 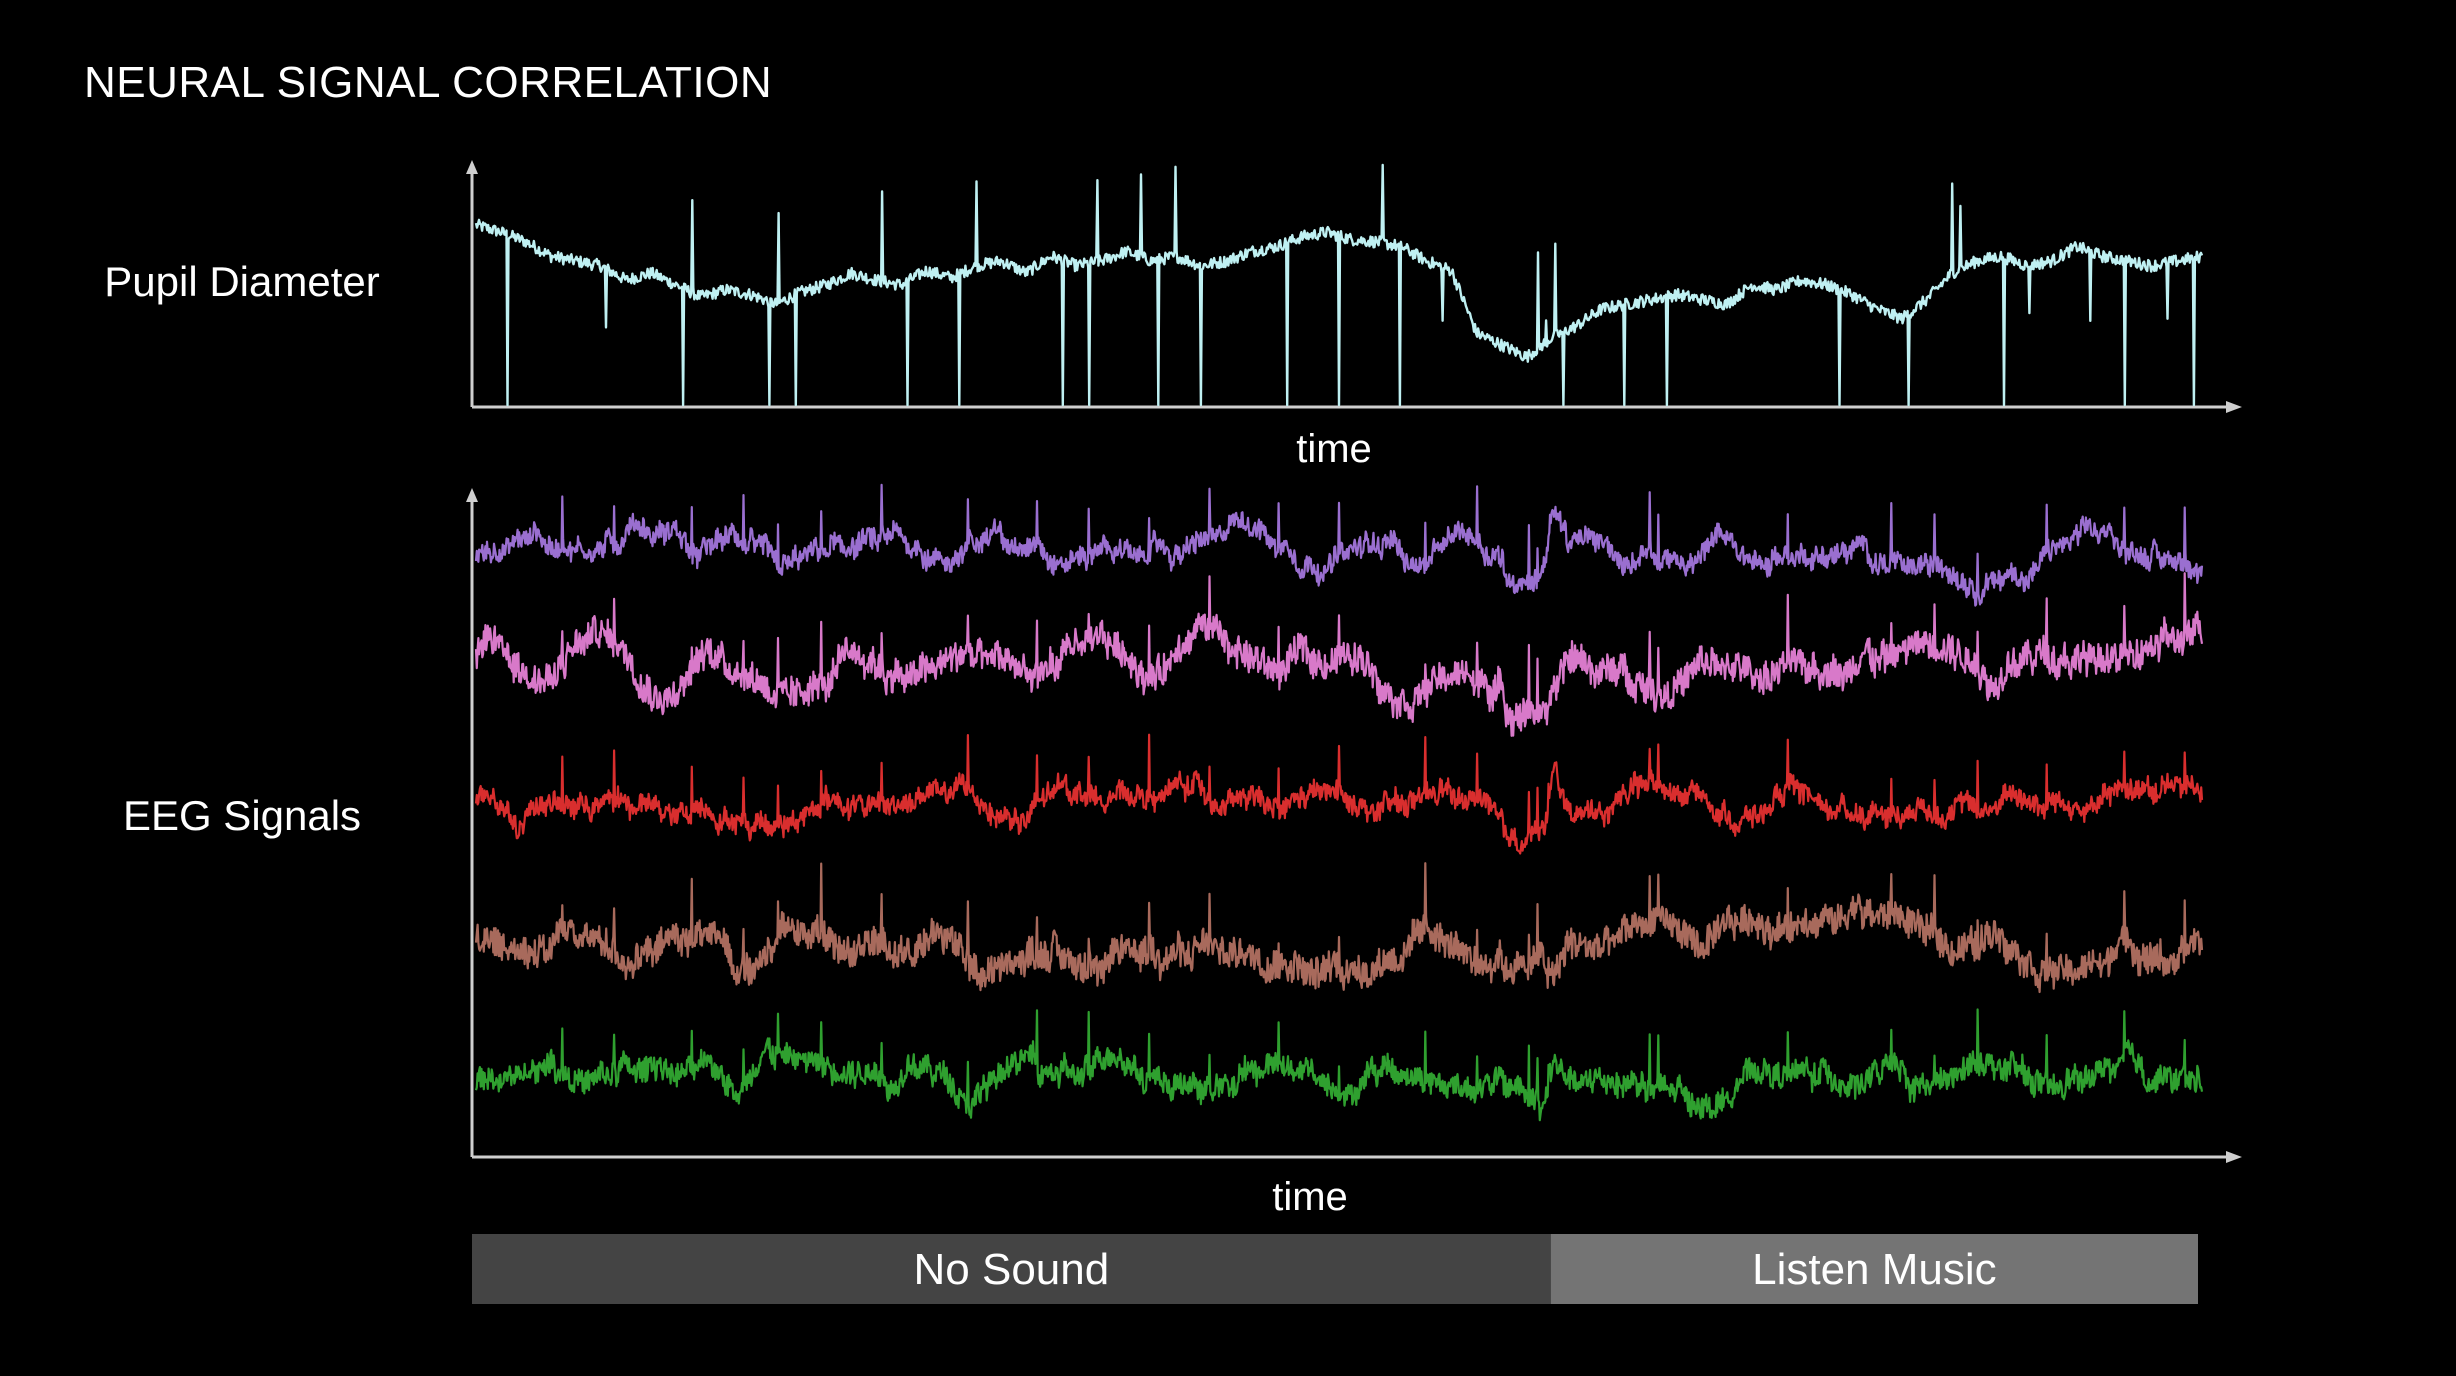 What do you see at coordinates (472, 167) in the screenshot?
I see `pupil-y-axis-arrow` at bounding box center [472, 167].